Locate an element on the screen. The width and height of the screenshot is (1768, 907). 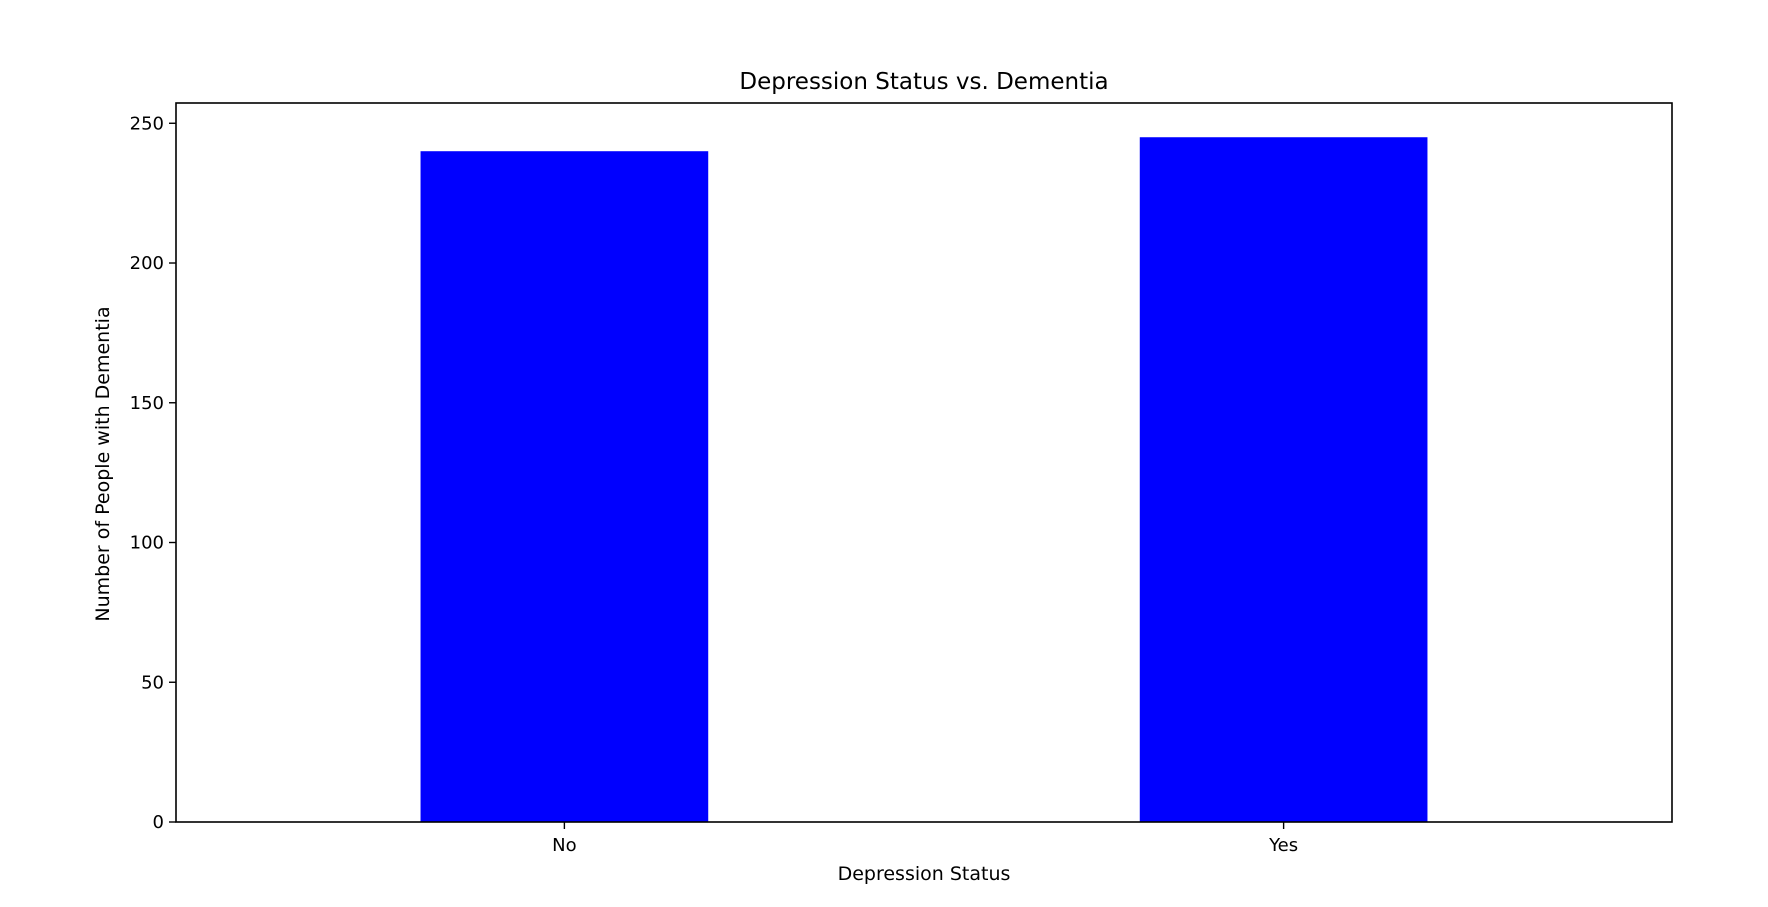
chart-title: Depression Status vs. Dementia is located at coordinates (923, 82).